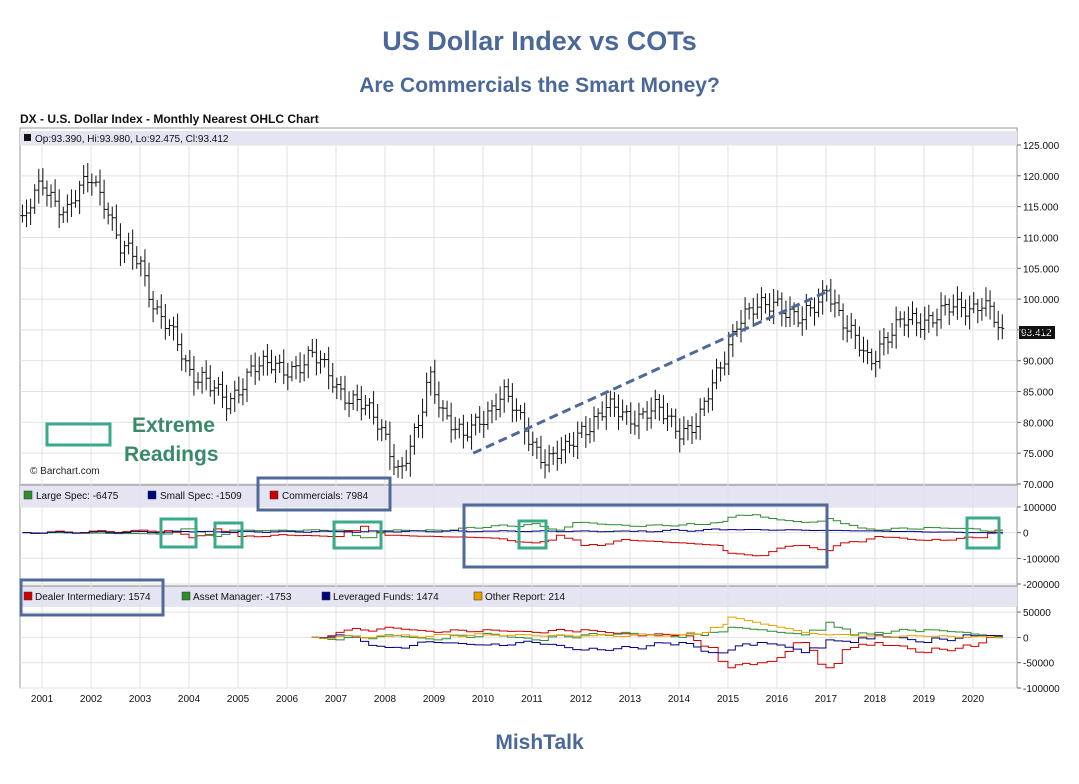 The width and height of the screenshot is (1079, 784). I want to click on extreme-readings-label: Extreme, so click(173, 425).